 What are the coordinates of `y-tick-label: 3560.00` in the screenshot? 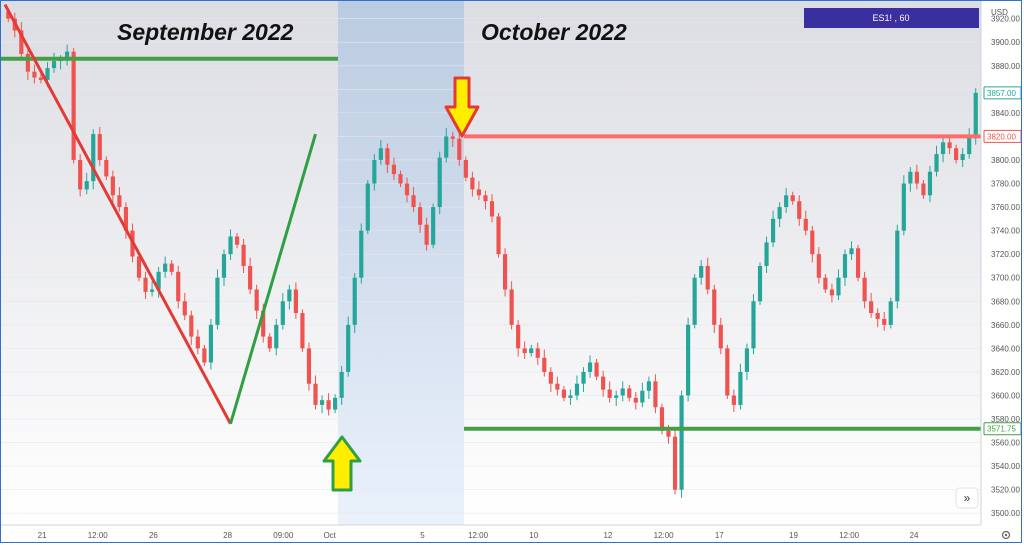 It's located at (1005, 443).